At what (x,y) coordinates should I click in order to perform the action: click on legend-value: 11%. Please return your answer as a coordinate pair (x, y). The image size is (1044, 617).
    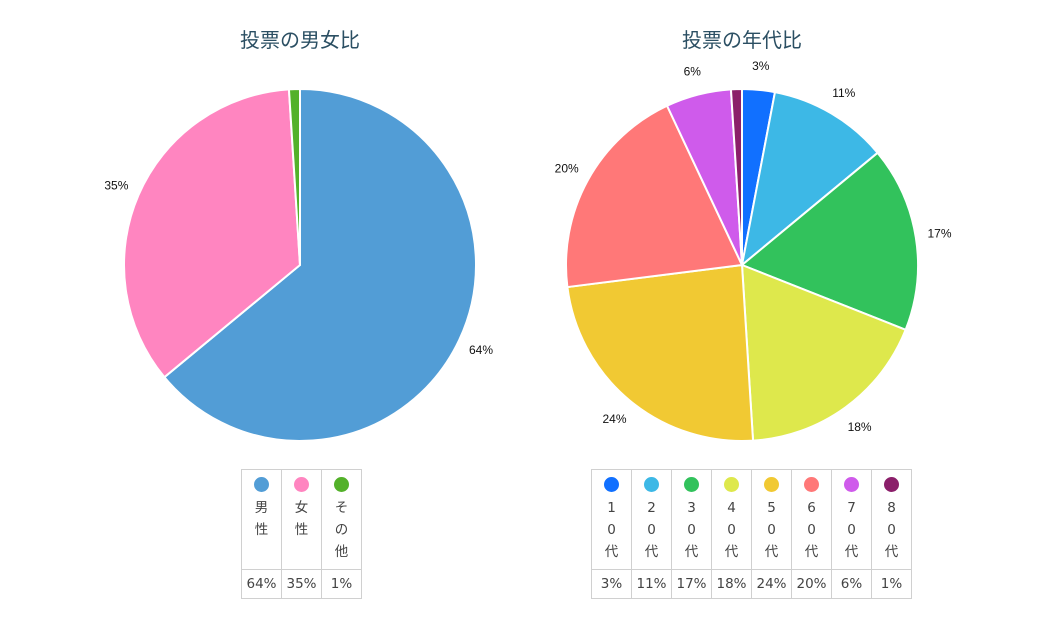
    Looking at the image, I should click on (651, 584).